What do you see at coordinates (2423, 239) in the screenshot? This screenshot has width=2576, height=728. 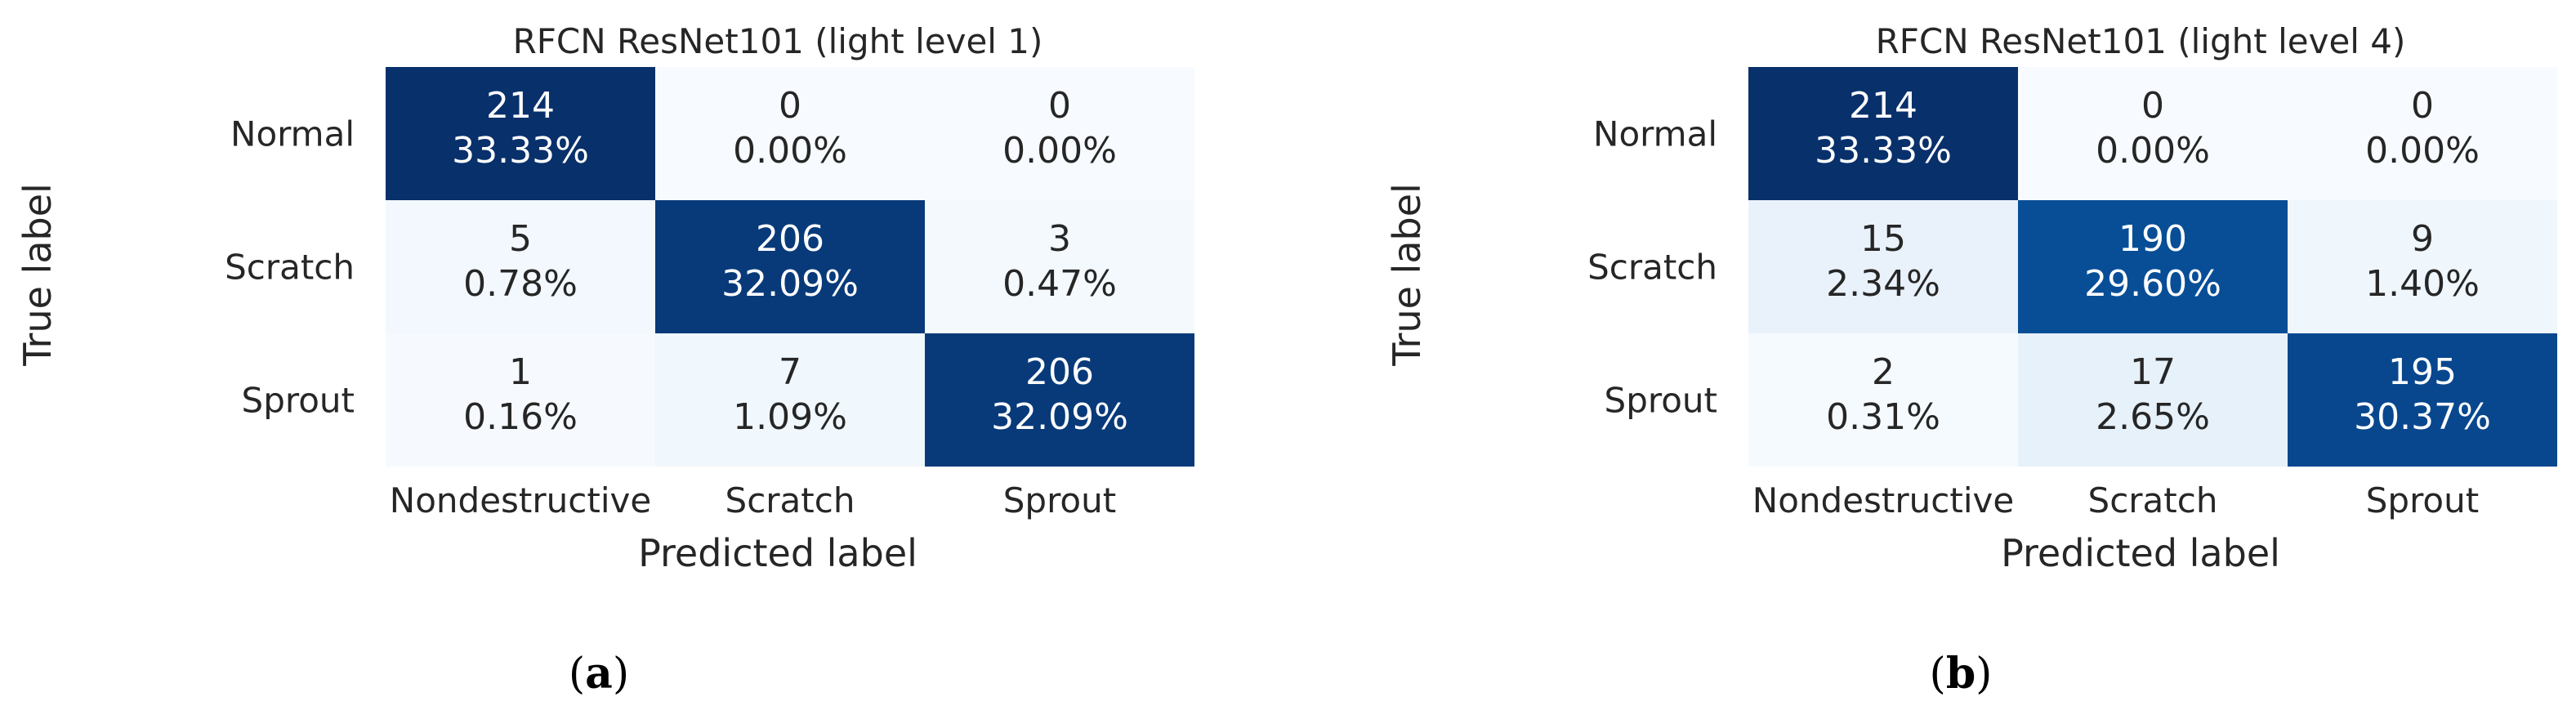 I see `cell-count-label: 9` at bounding box center [2423, 239].